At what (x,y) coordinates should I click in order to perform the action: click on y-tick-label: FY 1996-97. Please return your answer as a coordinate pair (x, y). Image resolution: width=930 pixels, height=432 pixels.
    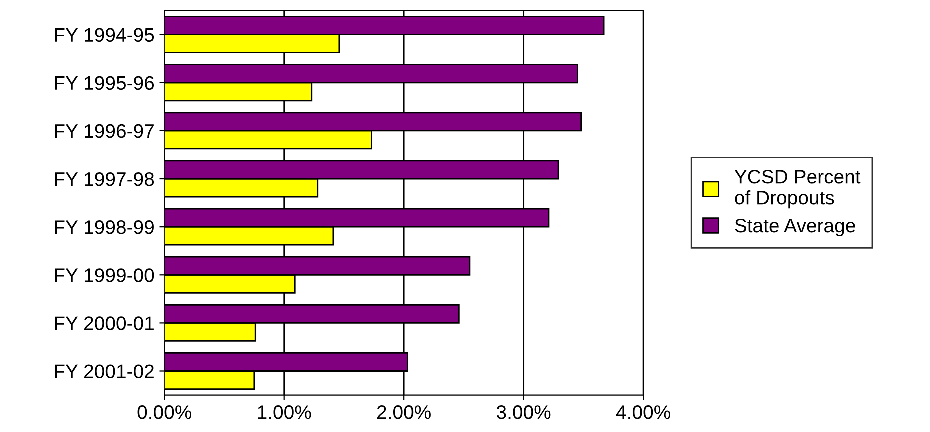
    Looking at the image, I should click on (104, 131).